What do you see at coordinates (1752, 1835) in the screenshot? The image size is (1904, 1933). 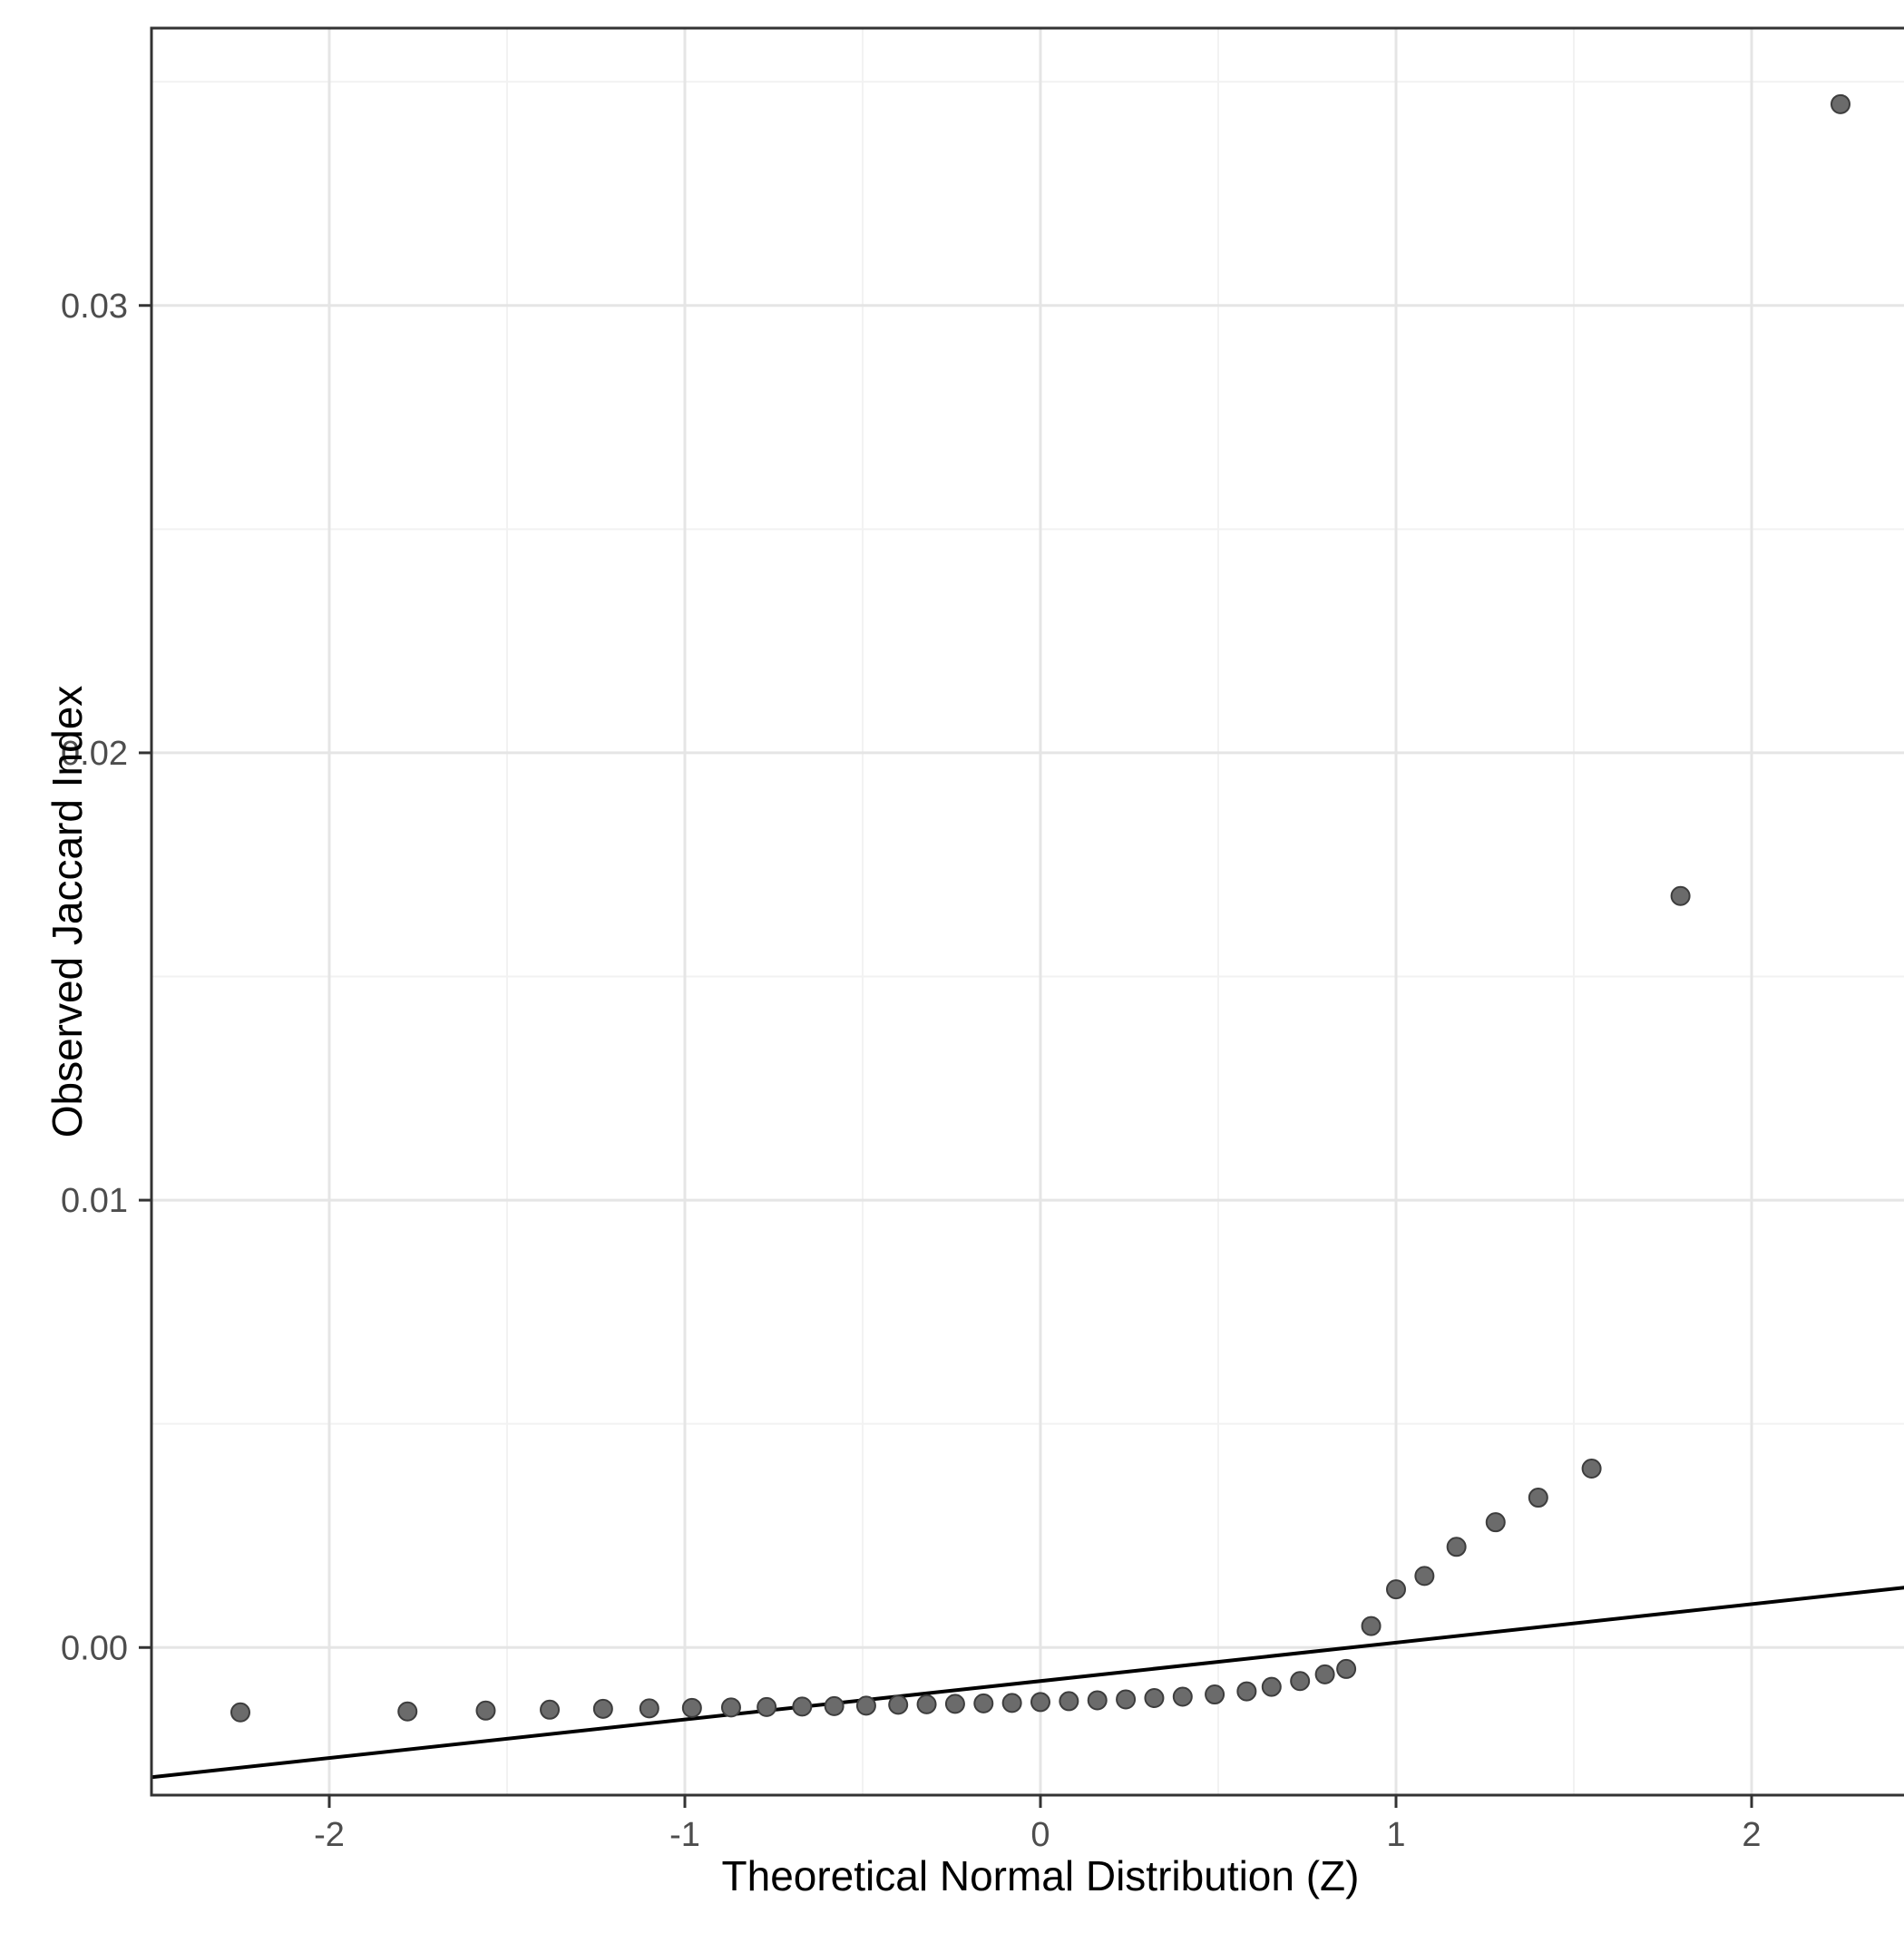 I see `x-tick-label: 2` at bounding box center [1752, 1835].